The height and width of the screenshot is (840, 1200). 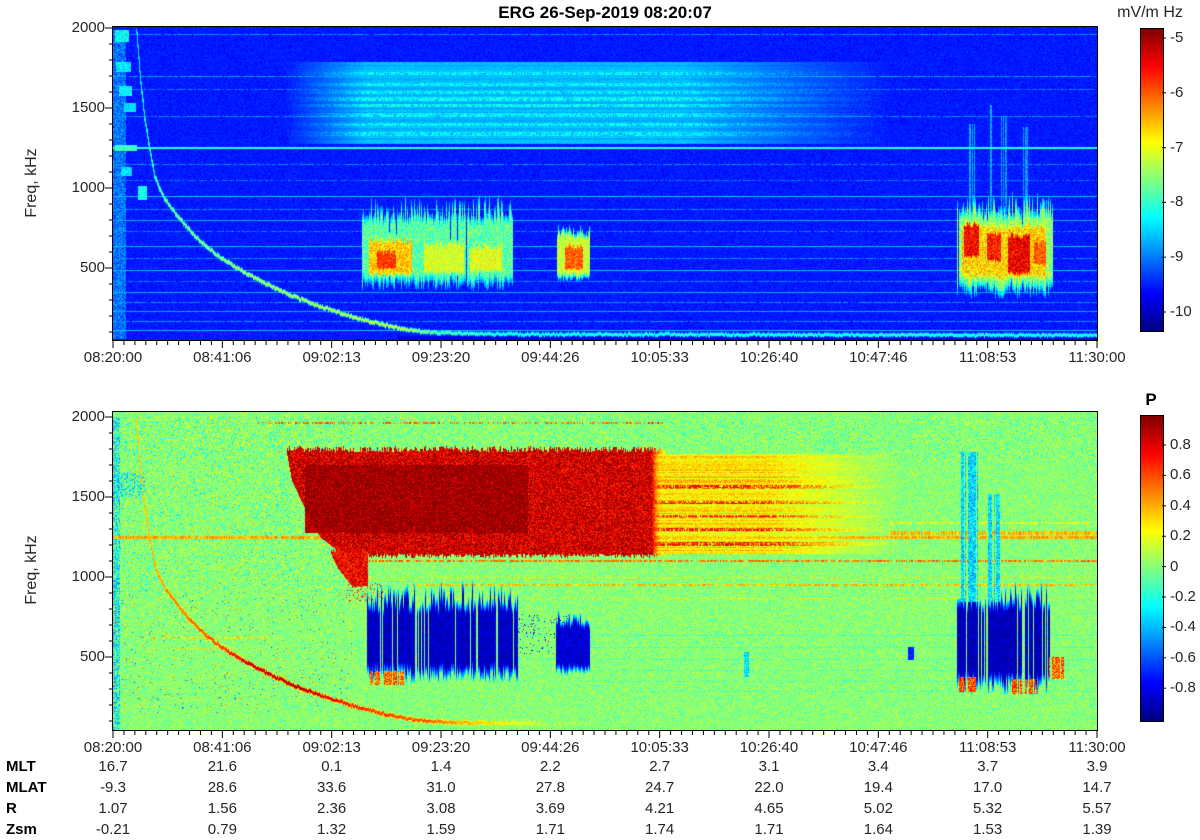 I want to click on table-cell: 1.59, so click(x=441, y=829).